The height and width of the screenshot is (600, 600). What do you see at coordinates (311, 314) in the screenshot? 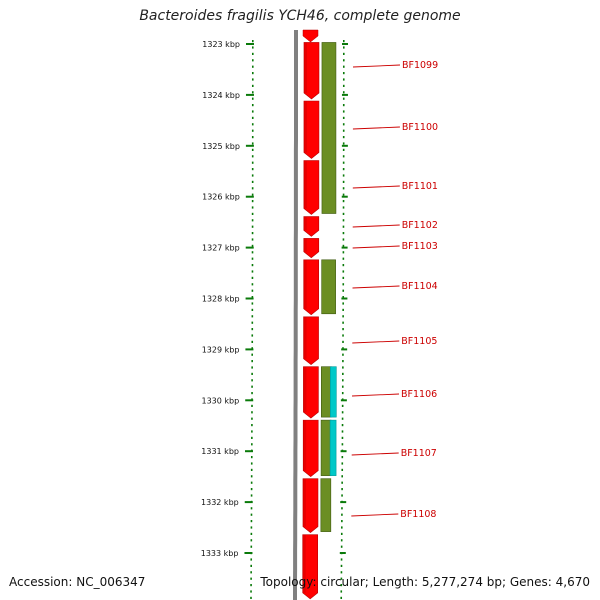
I see `gene-track` at bounding box center [311, 314].